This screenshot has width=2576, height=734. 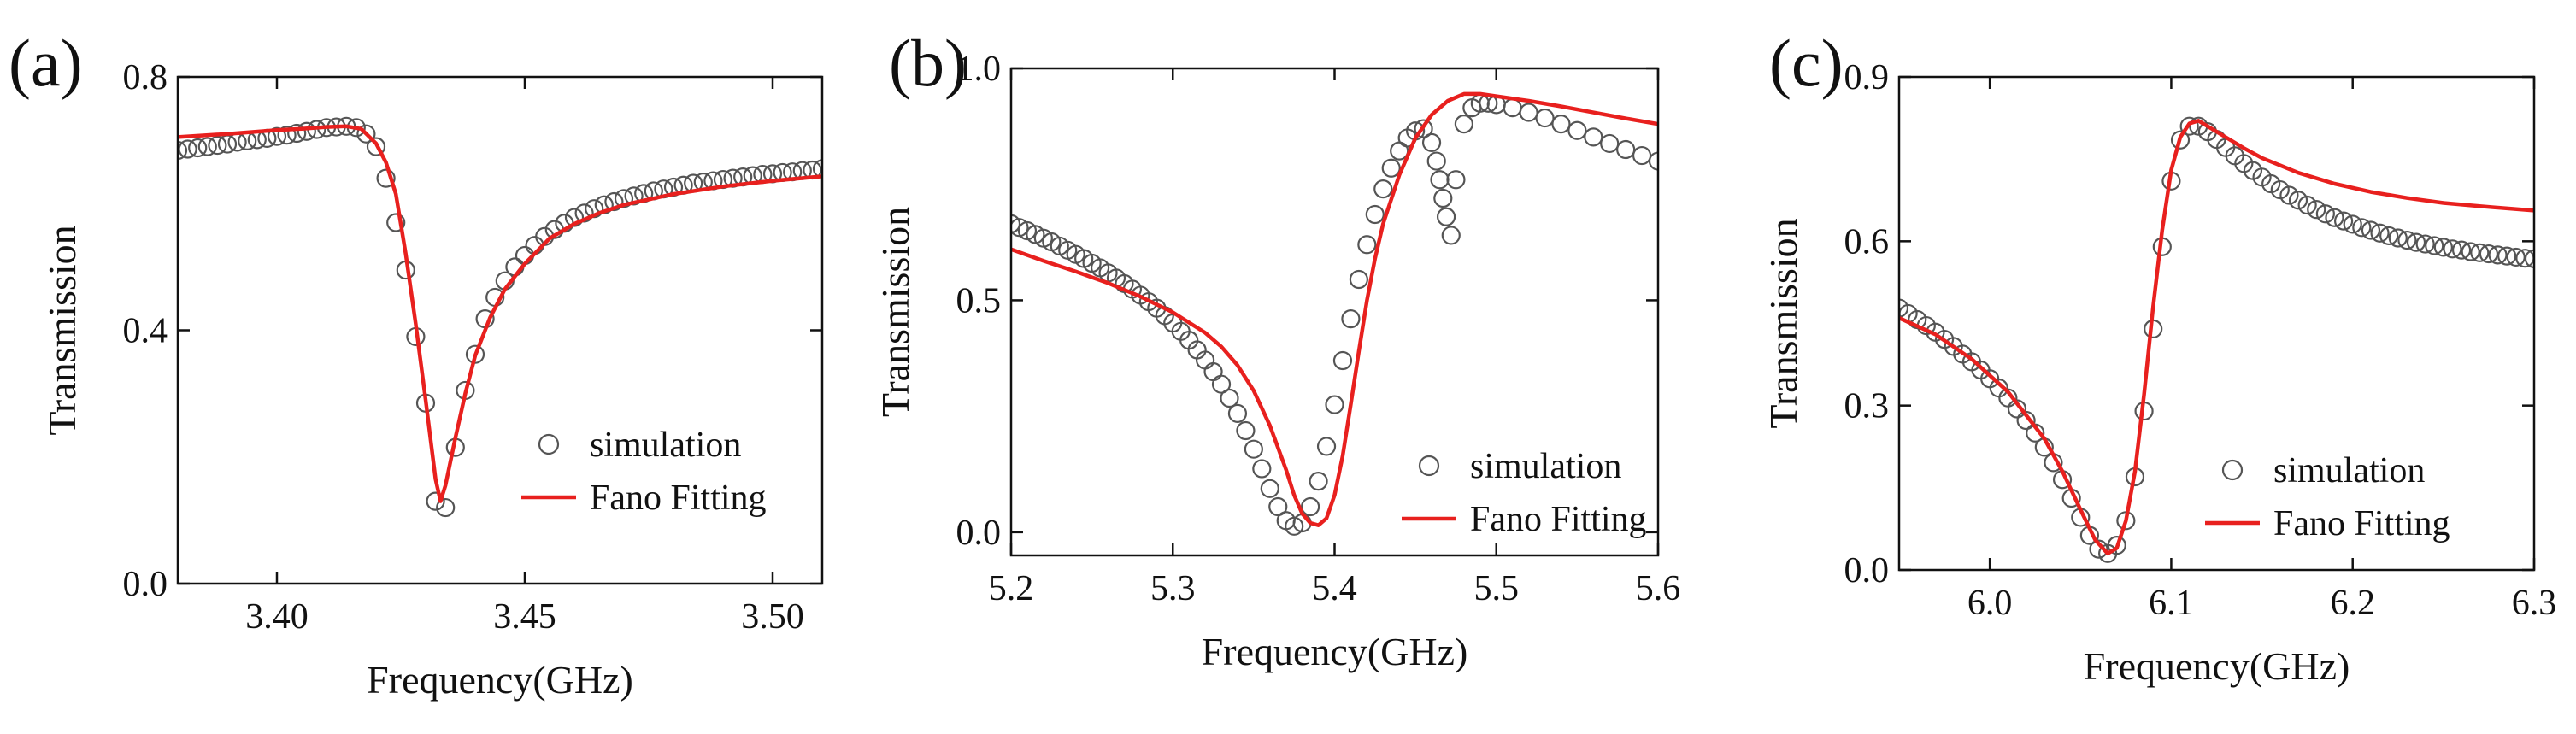 What do you see at coordinates (2361, 523) in the screenshot?
I see `legend-fano-label: Fano Fitting` at bounding box center [2361, 523].